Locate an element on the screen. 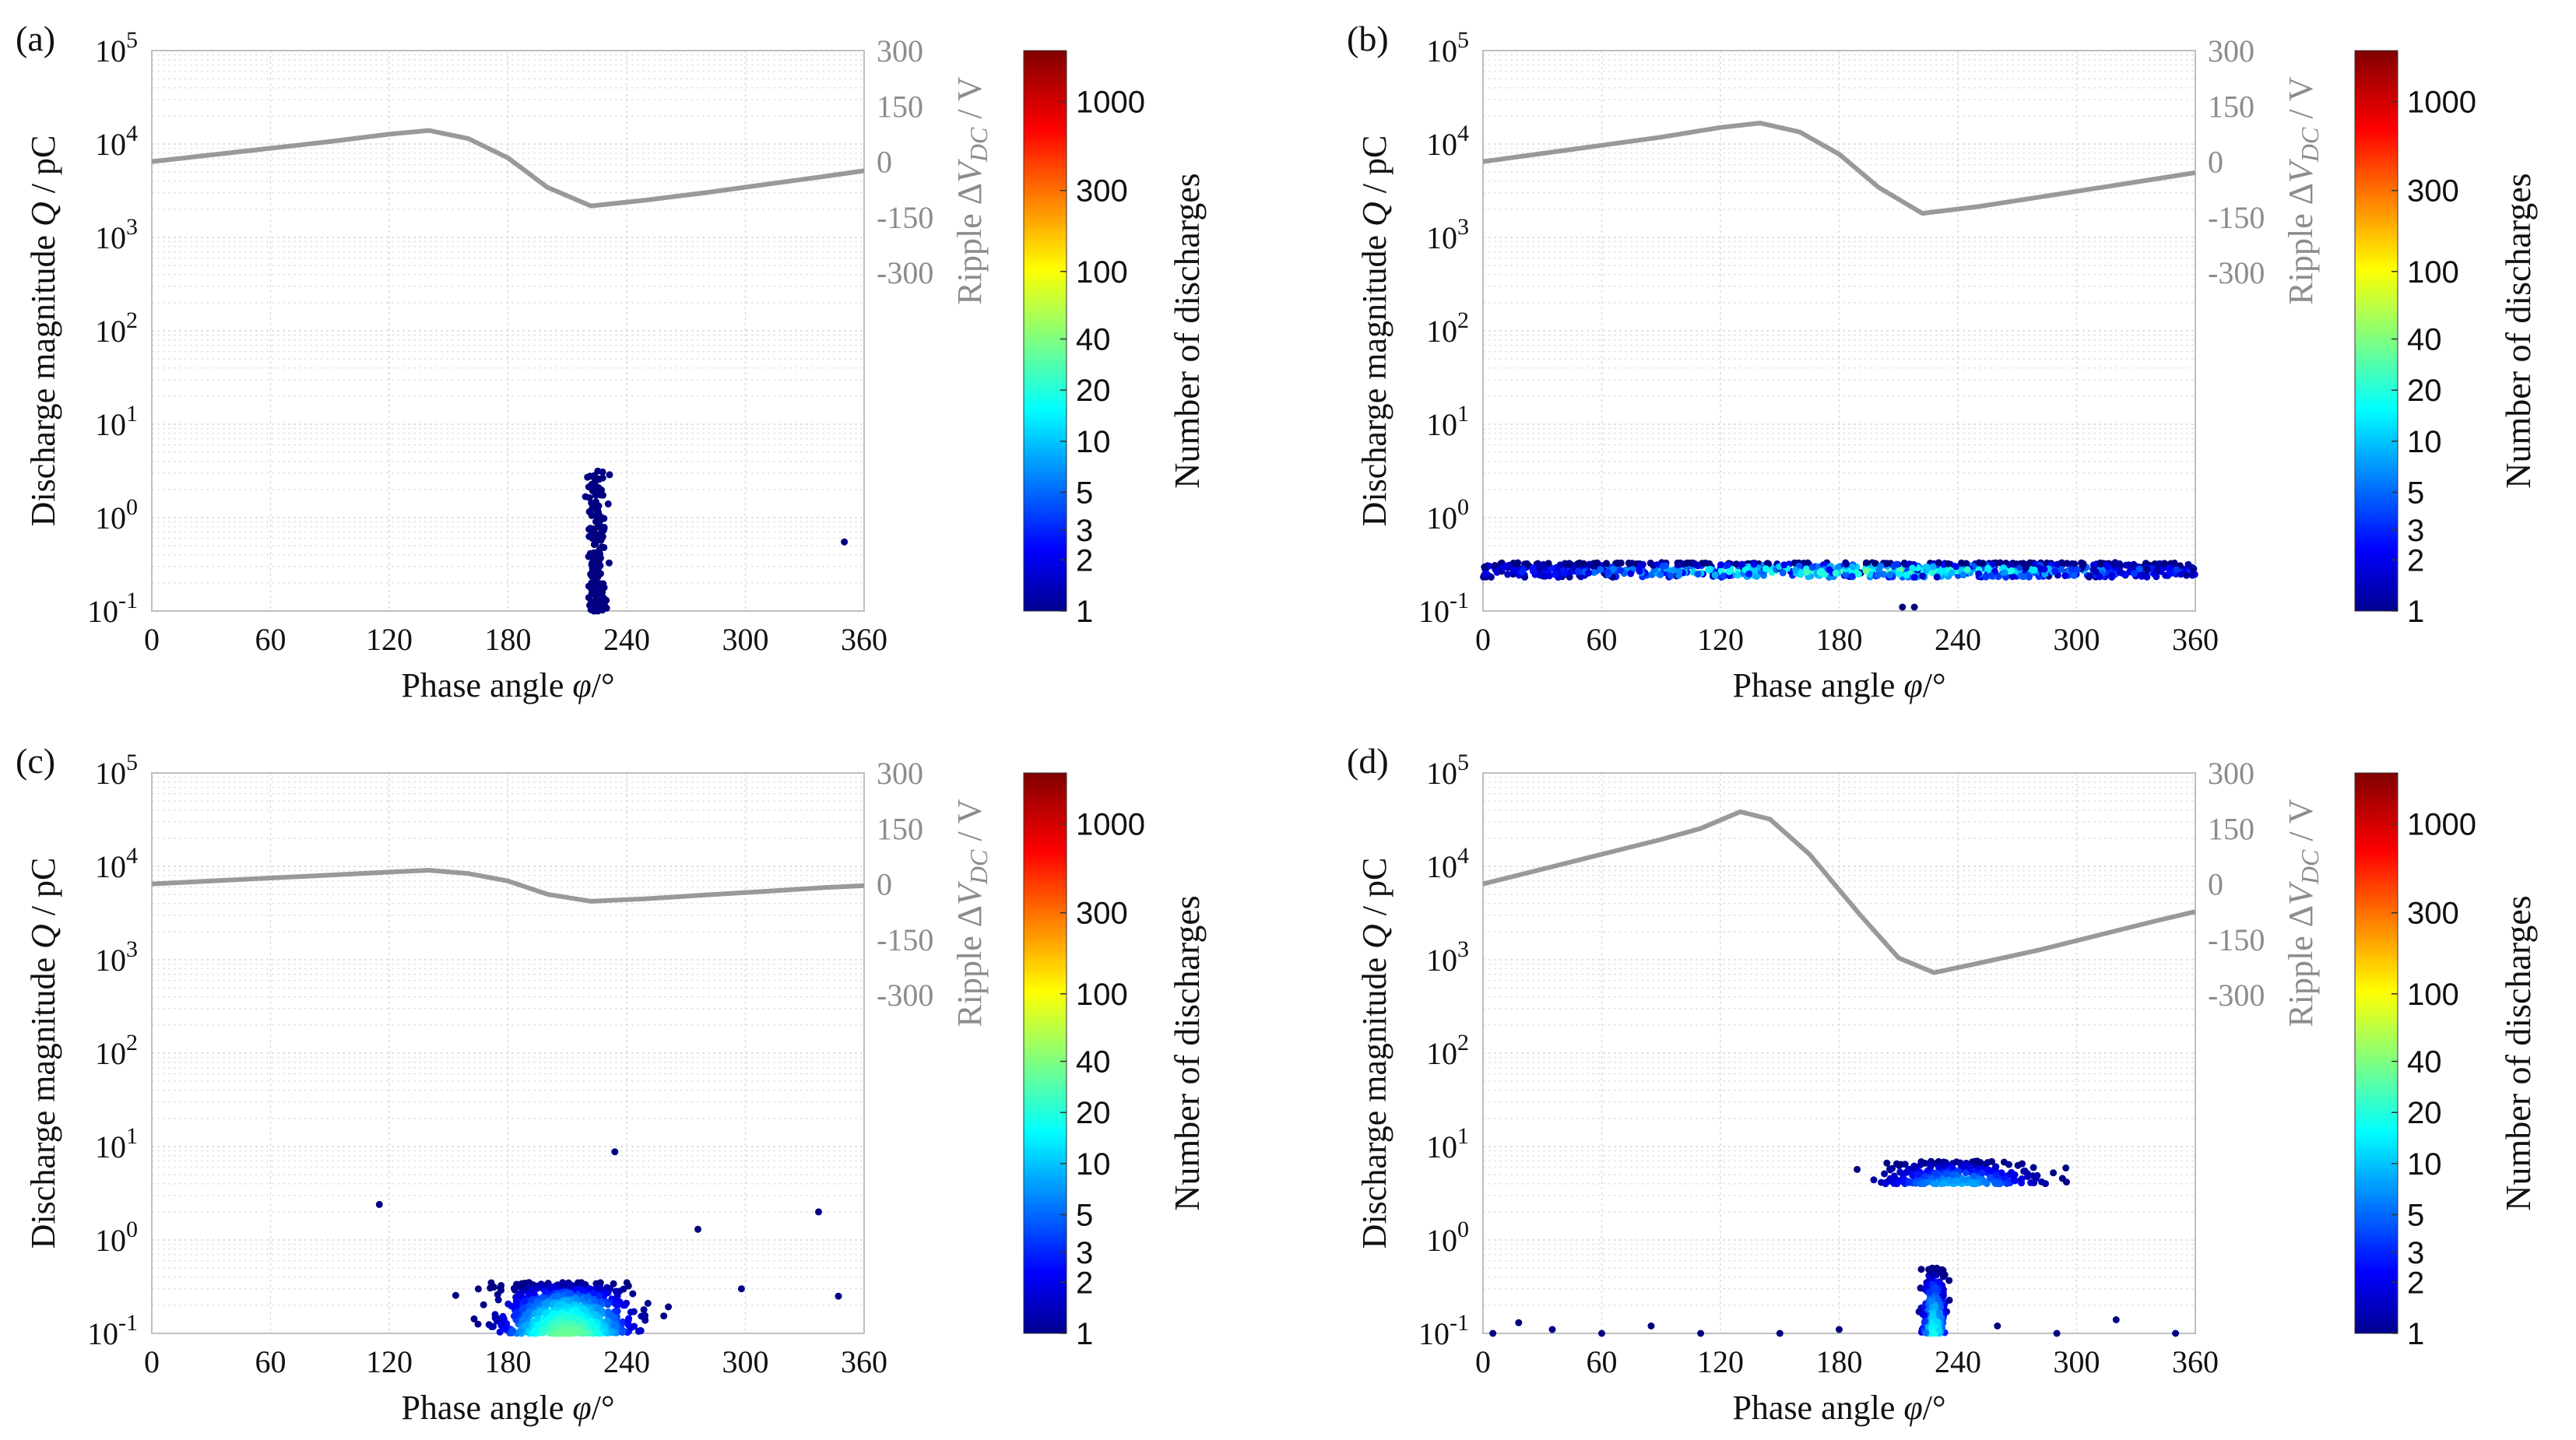 This screenshot has height=1440, width=2576. y-tick-label: 10² is located at coordinates (1447, 328).